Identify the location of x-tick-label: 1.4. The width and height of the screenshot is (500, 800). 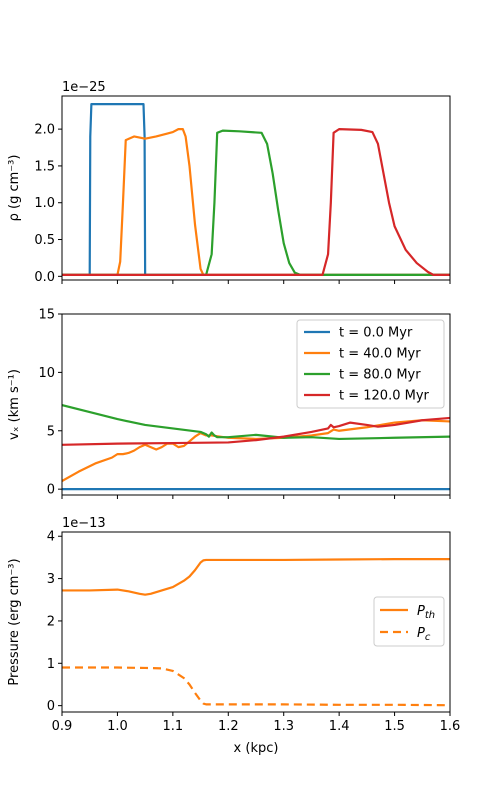
(339, 726).